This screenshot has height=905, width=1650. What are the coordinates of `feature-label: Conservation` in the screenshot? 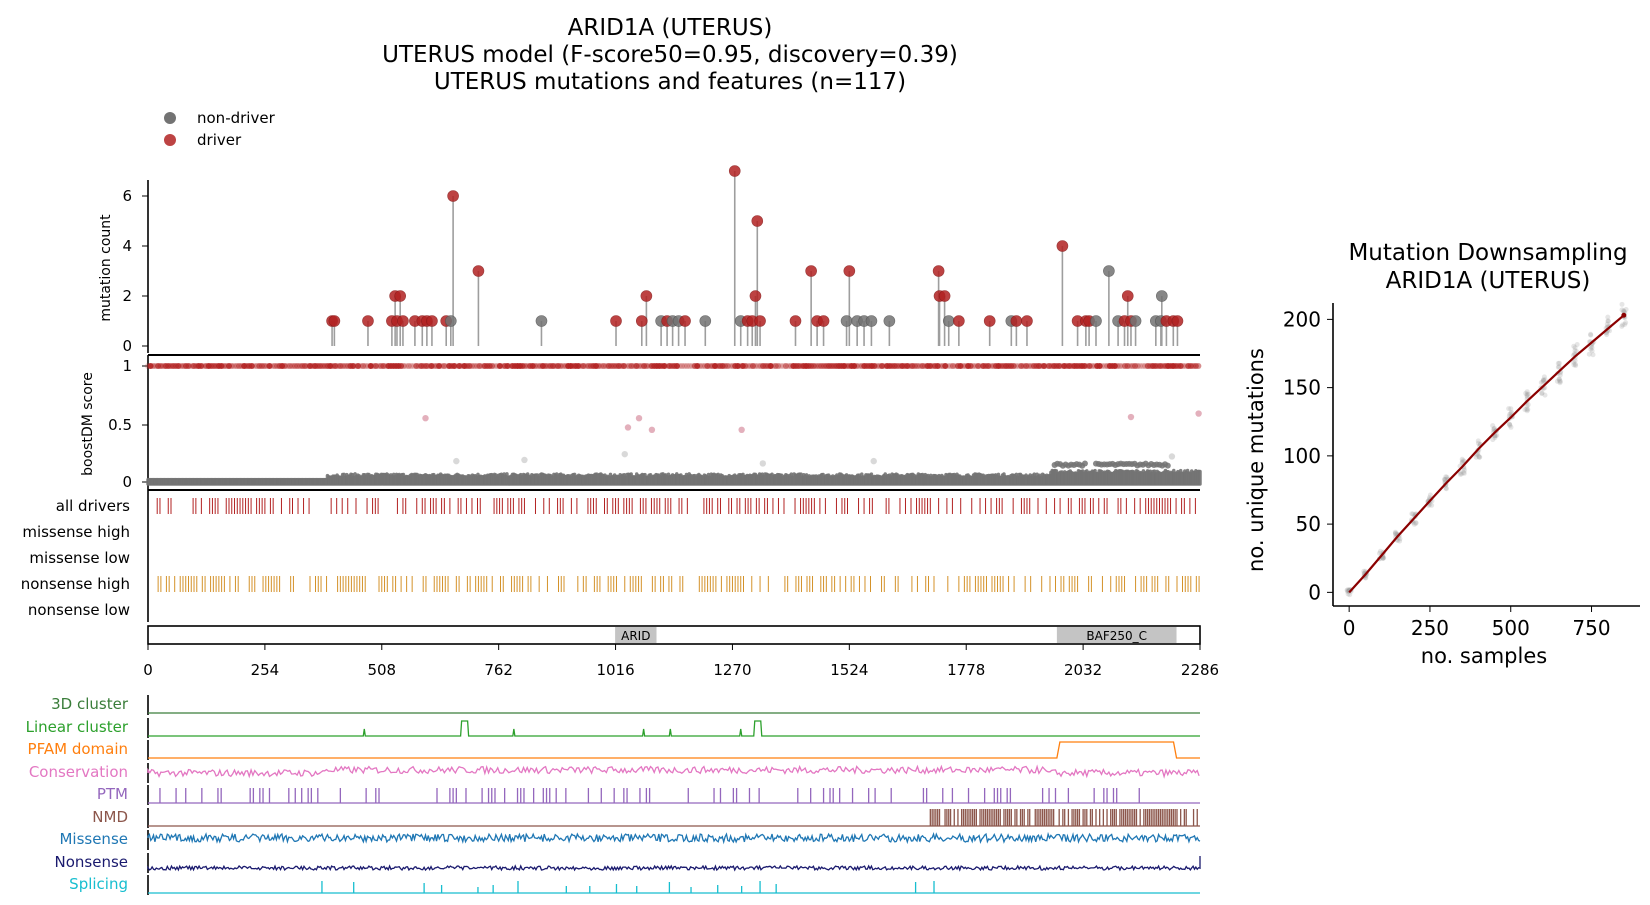 It's located at (78, 772).